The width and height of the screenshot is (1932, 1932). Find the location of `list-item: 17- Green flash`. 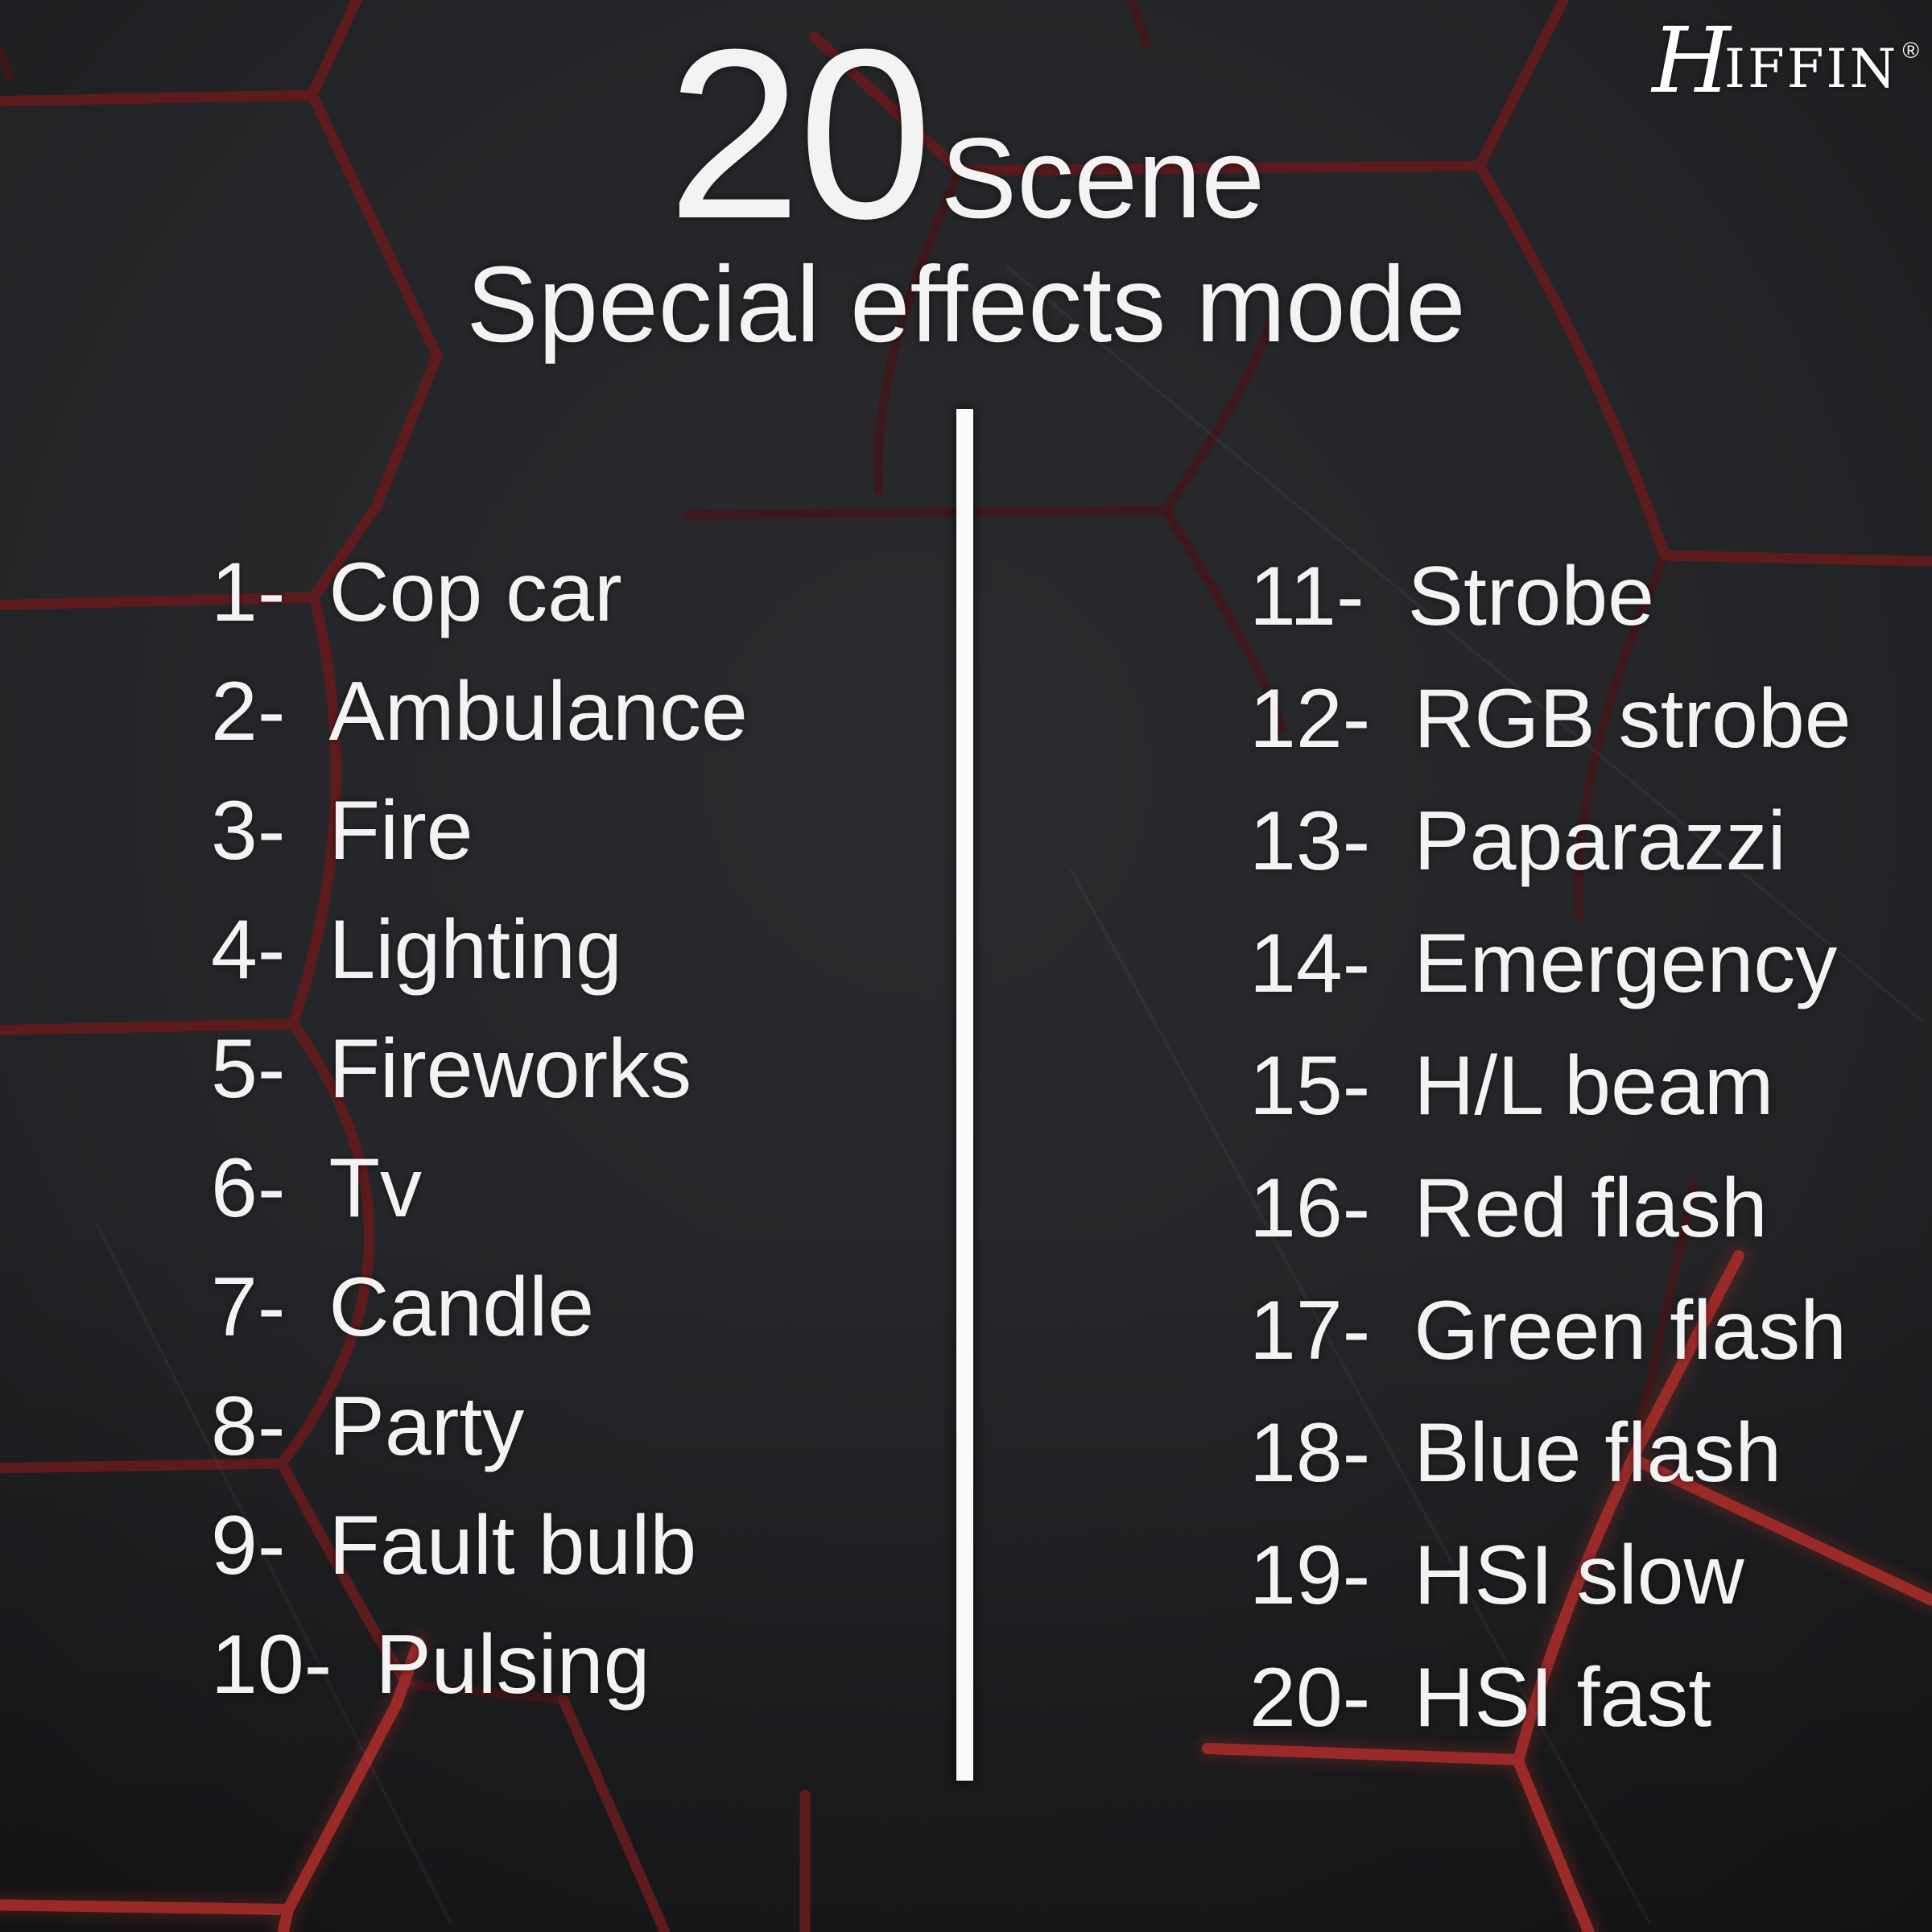

list-item: 17- Green flash is located at coordinates (1550, 1330).